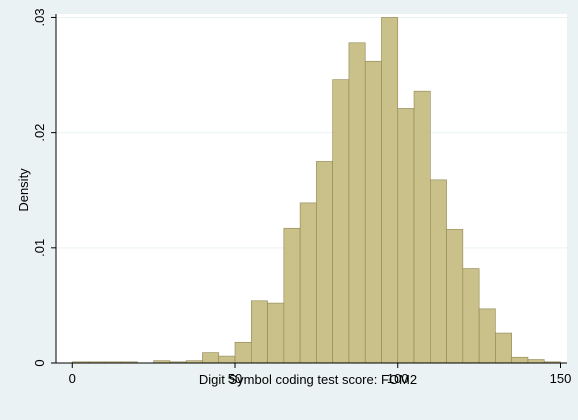 This screenshot has height=420, width=578. I want to click on x-tick-label: 100, so click(398, 378).